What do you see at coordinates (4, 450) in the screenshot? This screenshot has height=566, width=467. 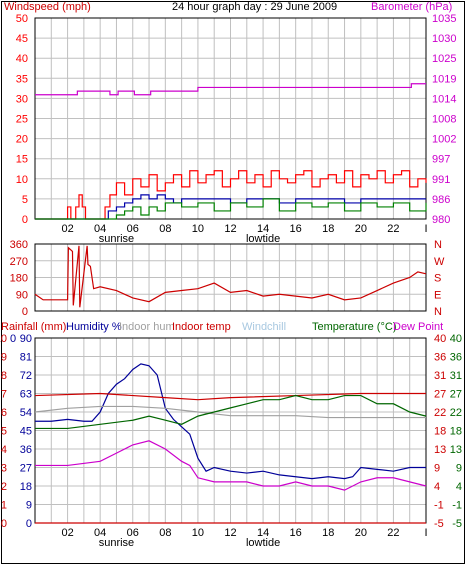 I see `rainfall-tick-label: 4` at bounding box center [4, 450].